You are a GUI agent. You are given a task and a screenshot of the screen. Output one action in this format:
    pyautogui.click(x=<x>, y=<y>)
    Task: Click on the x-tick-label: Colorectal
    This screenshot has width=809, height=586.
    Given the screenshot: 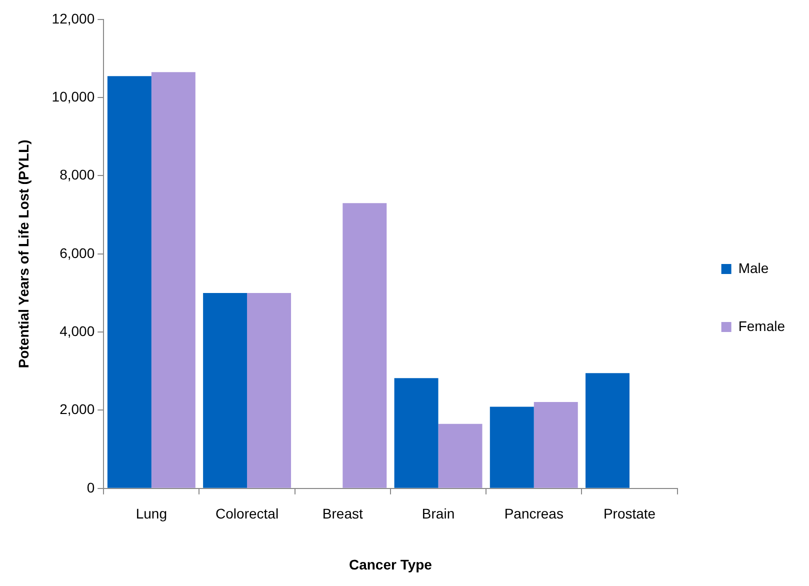 What is the action you would take?
    pyautogui.click(x=247, y=514)
    